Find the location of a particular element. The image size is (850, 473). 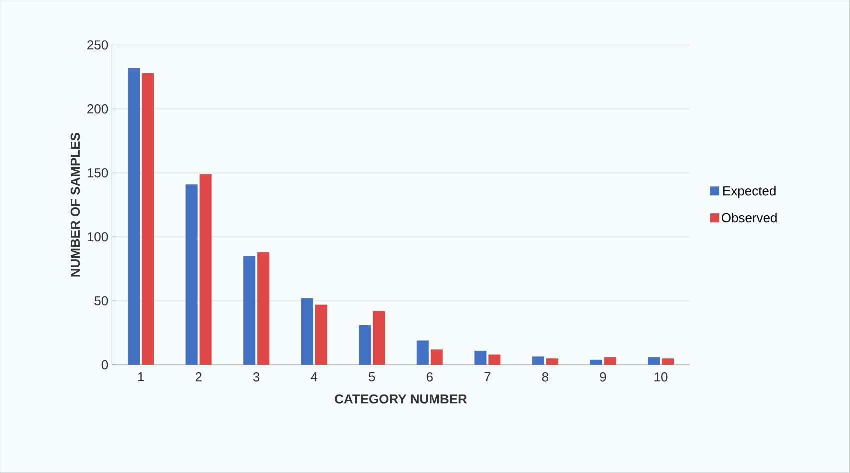

y-tick-label: 200 is located at coordinates (98, 109).